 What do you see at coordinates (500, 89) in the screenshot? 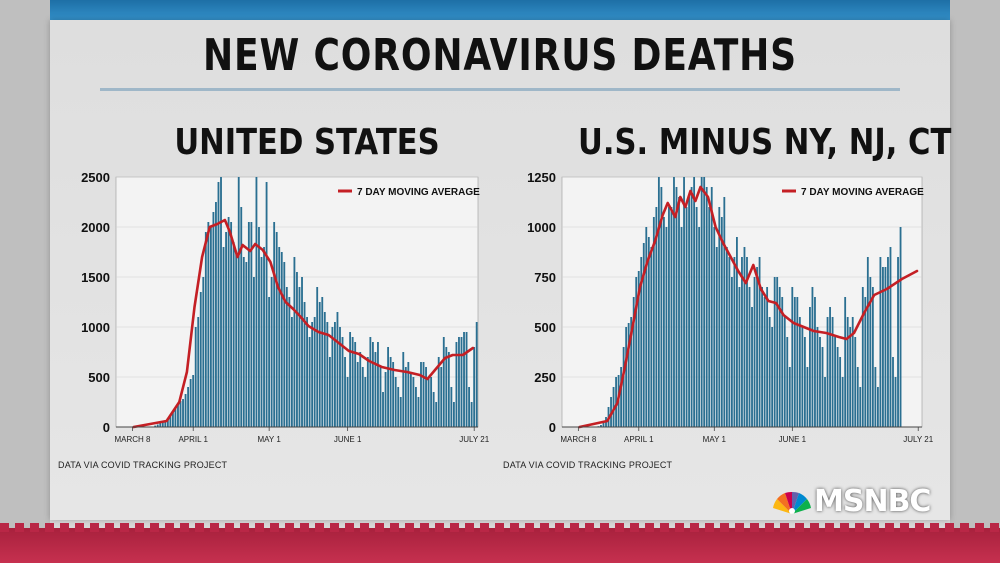
I see `title-divider` at bounding box center [500, 89].